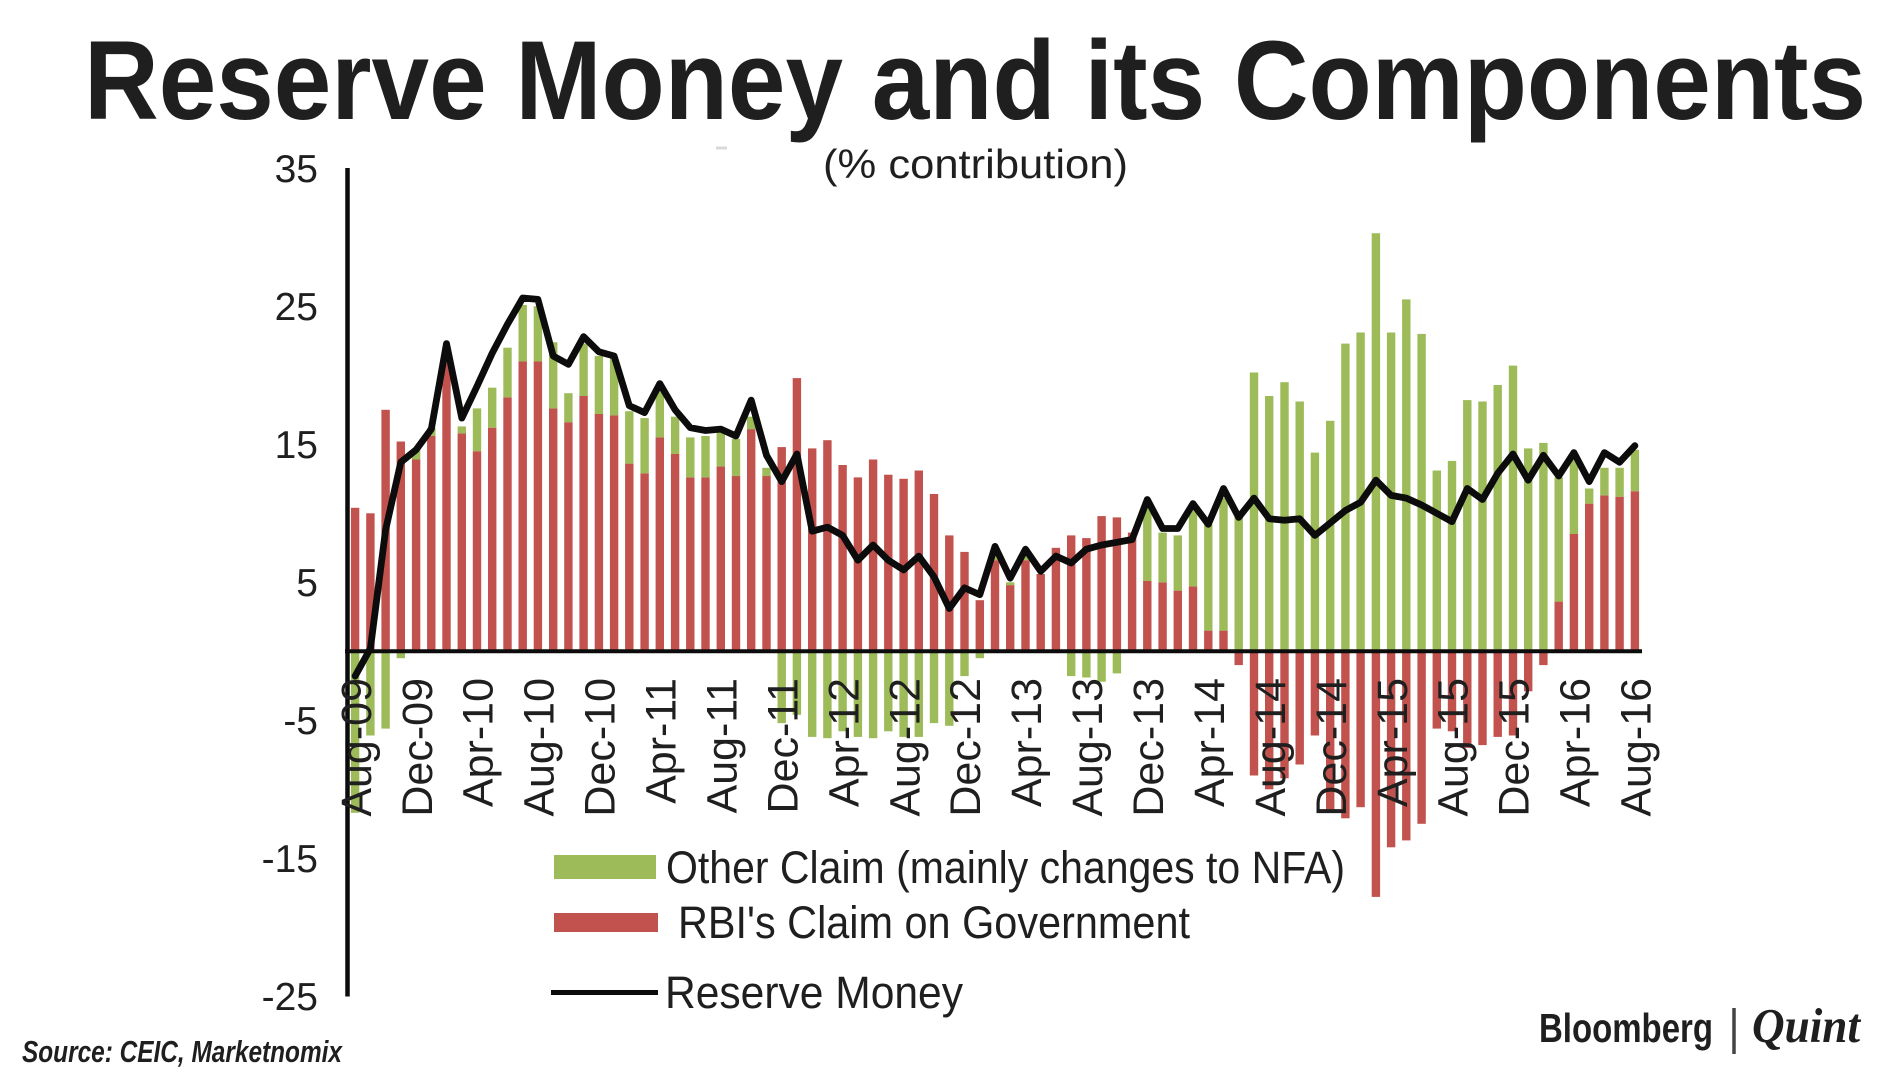  I want to click on svg-text: Aug-10, so click(540, 747).